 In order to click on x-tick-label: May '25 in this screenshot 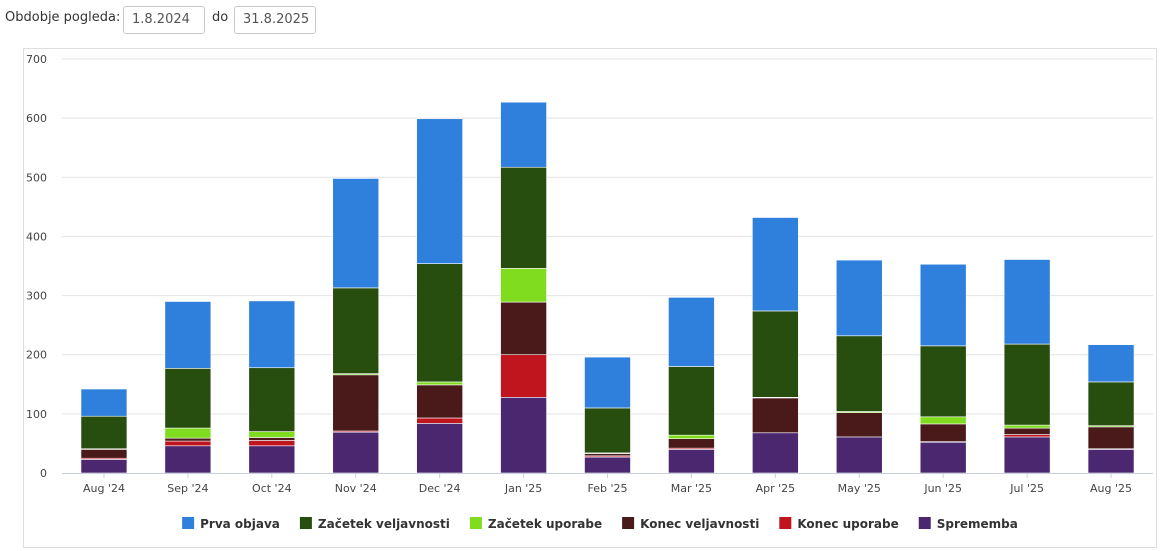, I will do `click(859, 488)`.